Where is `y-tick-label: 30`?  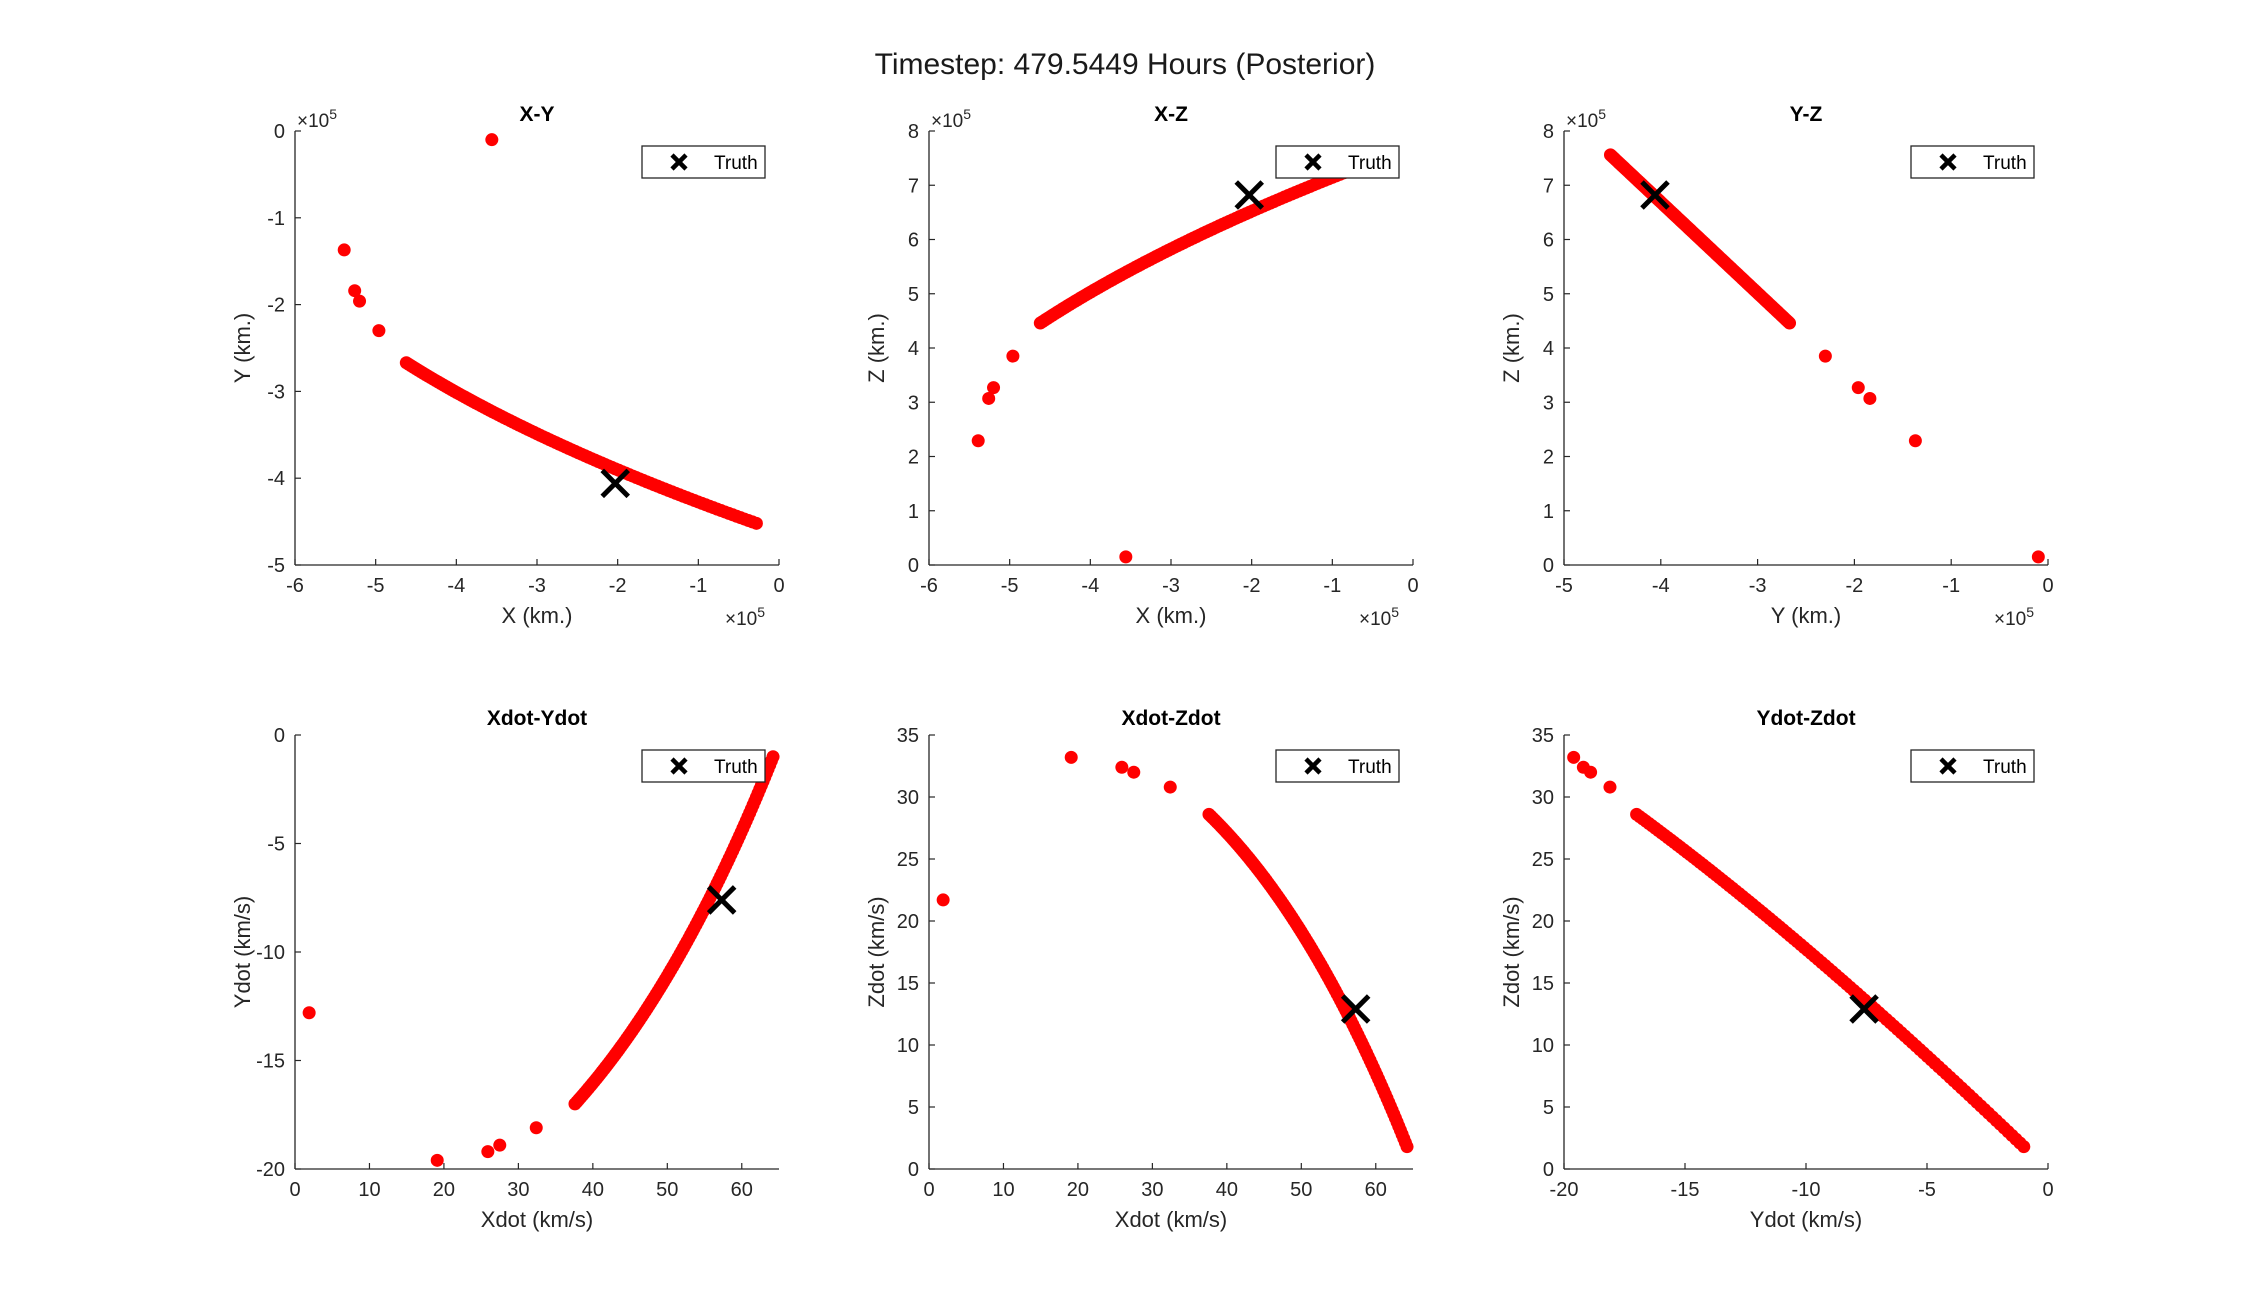 y-tick-label: 30 is located at coordinates (1543, 798).